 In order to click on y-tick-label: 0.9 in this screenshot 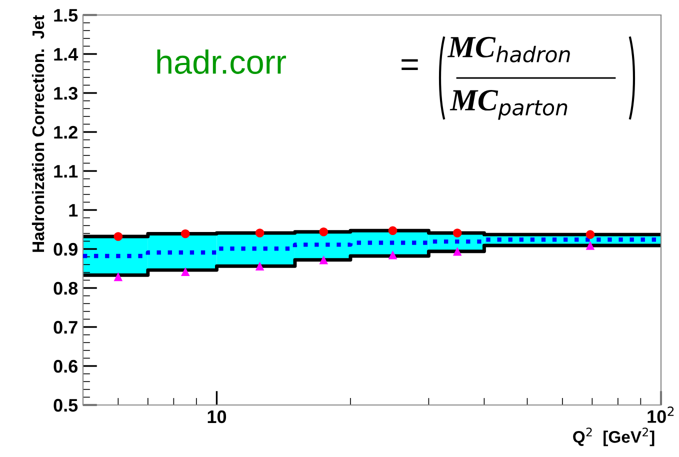, I will do `click(66, 249)`.